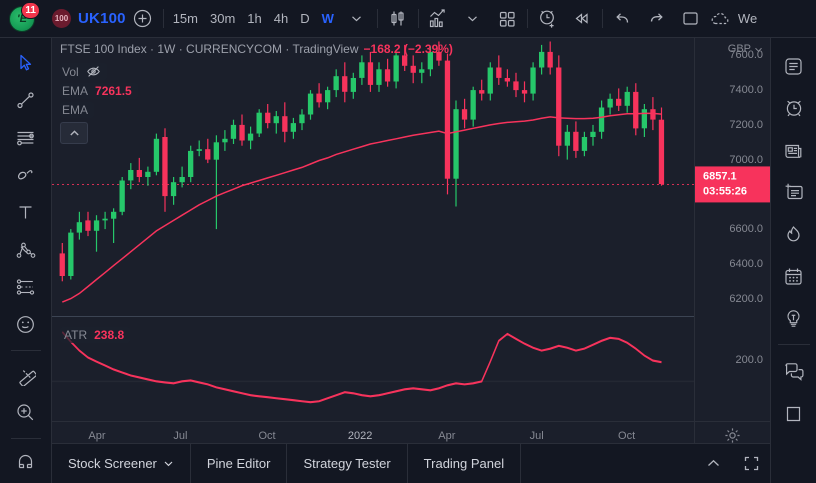 The width and height of the screenshot is (816, 483). Describe the element at coordinates (26, 138) in the screenshot. I see `horizontal-lines-icon` at that location.